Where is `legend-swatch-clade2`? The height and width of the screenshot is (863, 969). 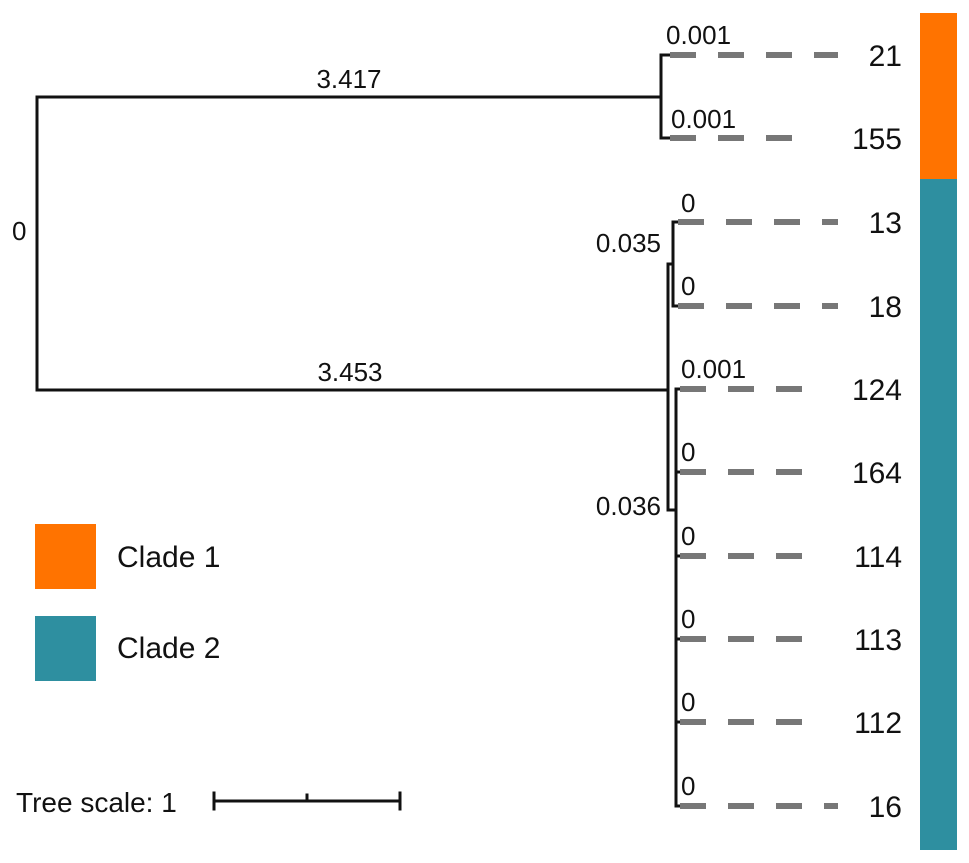 legend-swatch-clade2 is located at coordinates (65, 648).